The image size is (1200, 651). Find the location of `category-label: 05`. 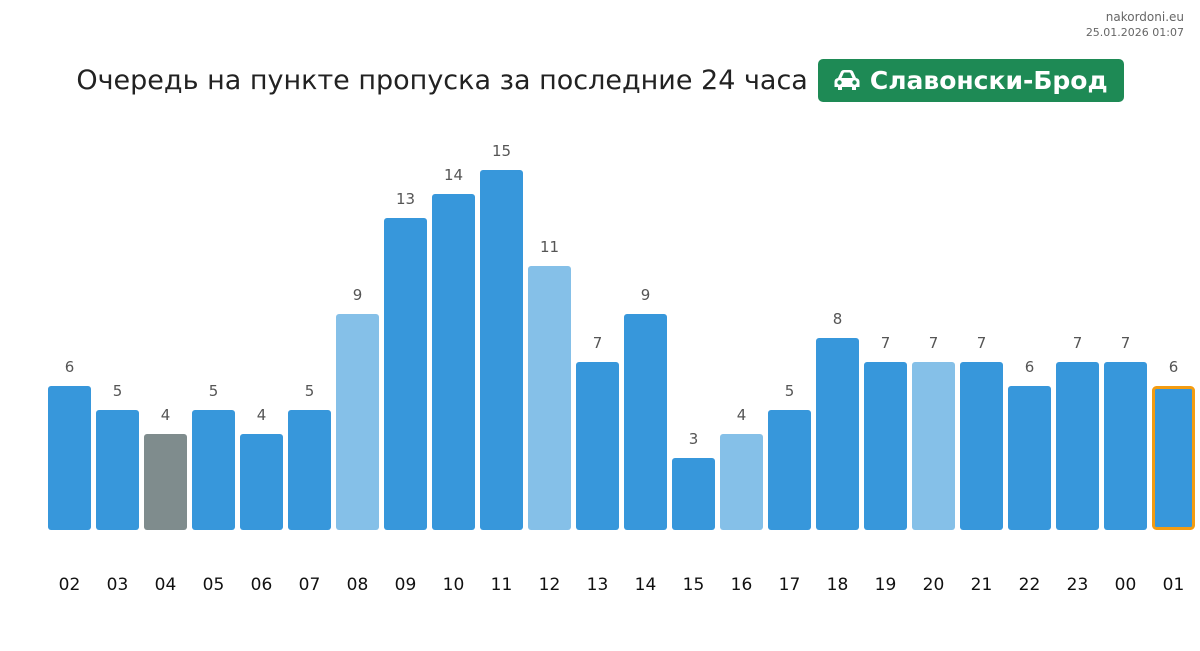

category-label: 05 is located at coordinates (214, 585).